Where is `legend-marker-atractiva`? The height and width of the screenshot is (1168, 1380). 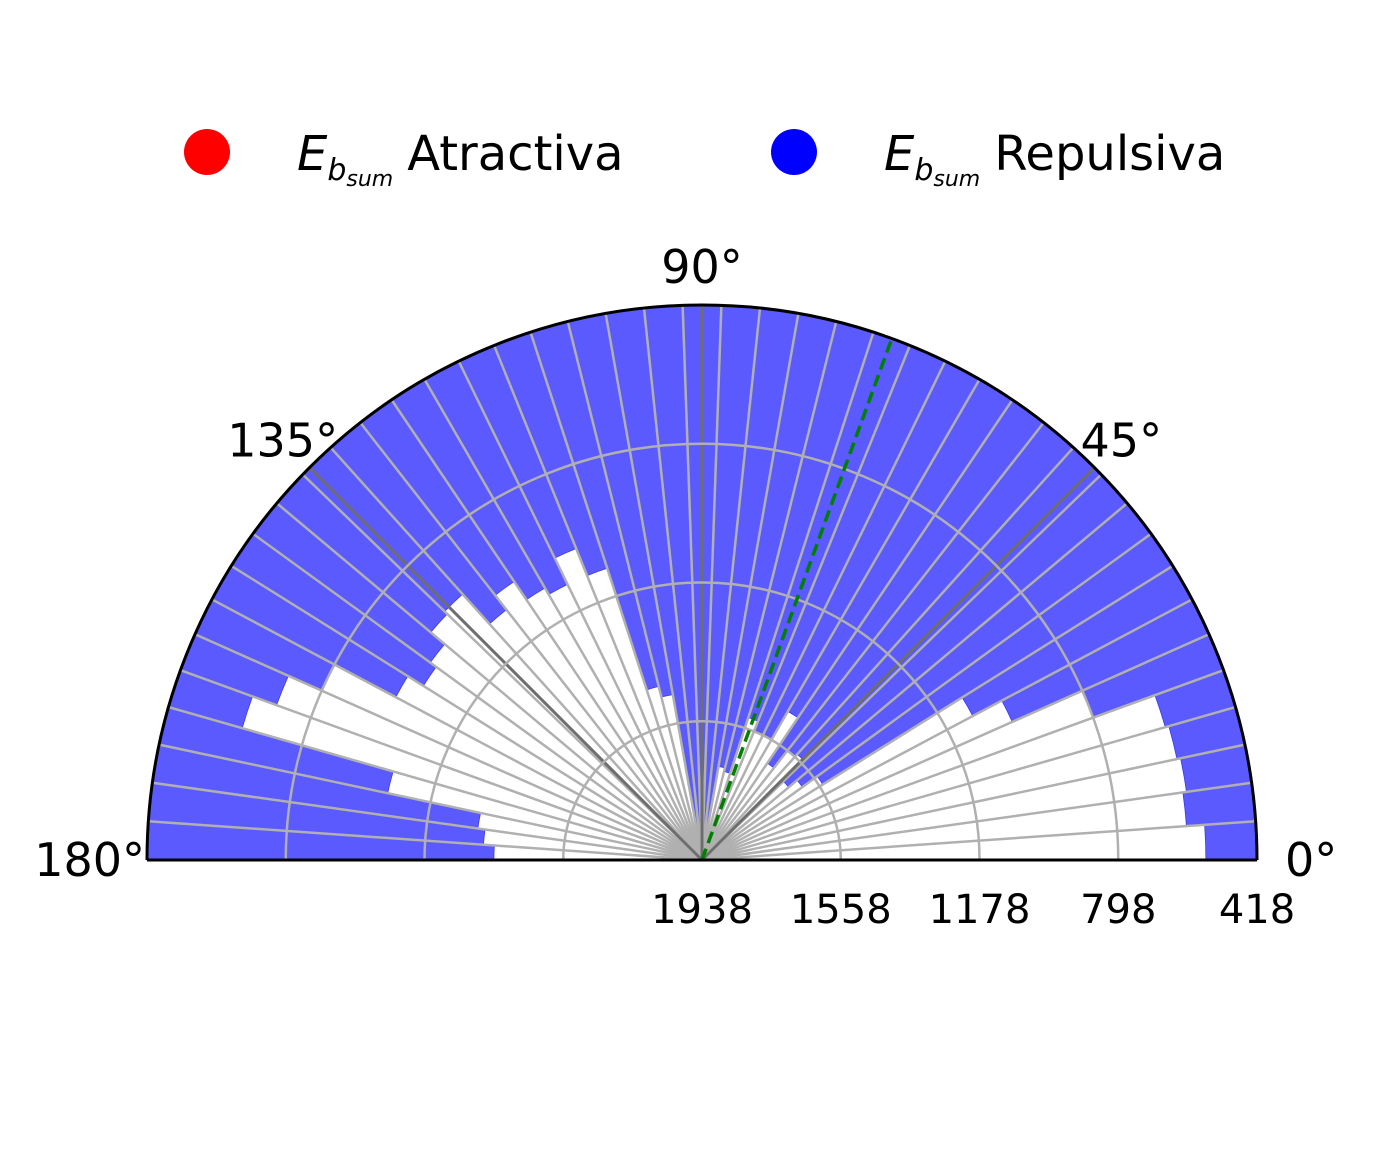
legend-marker-atractiva is located at coordinates (207, 152).